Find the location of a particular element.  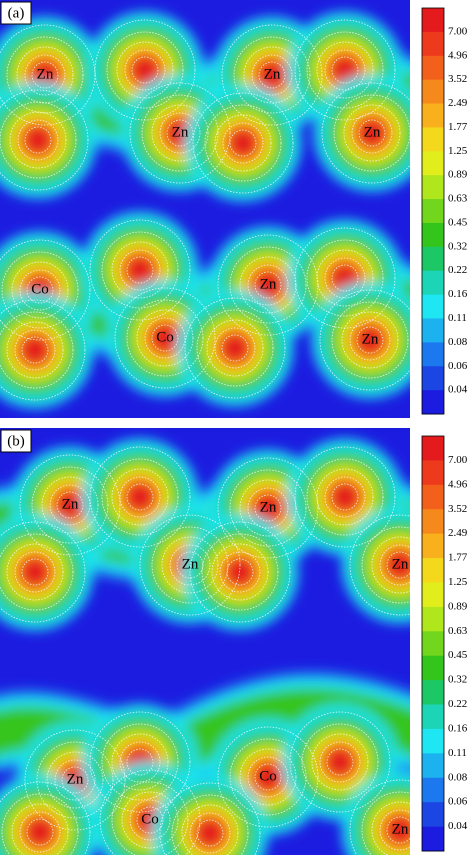

colorbar-label: 0.63 is located at coordinates (458, 631).